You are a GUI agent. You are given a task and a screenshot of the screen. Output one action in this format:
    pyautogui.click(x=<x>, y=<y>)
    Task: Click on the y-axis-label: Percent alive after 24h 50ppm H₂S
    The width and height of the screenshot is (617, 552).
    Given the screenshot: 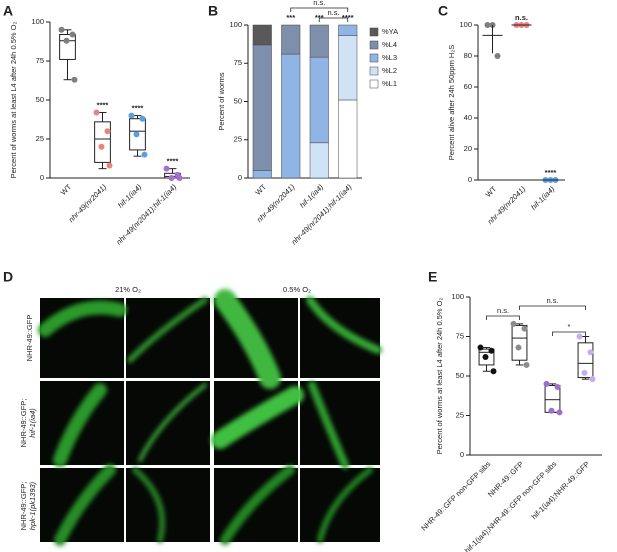 What is the action you would take?
    pyautogui.click(x=451, y=102)
    